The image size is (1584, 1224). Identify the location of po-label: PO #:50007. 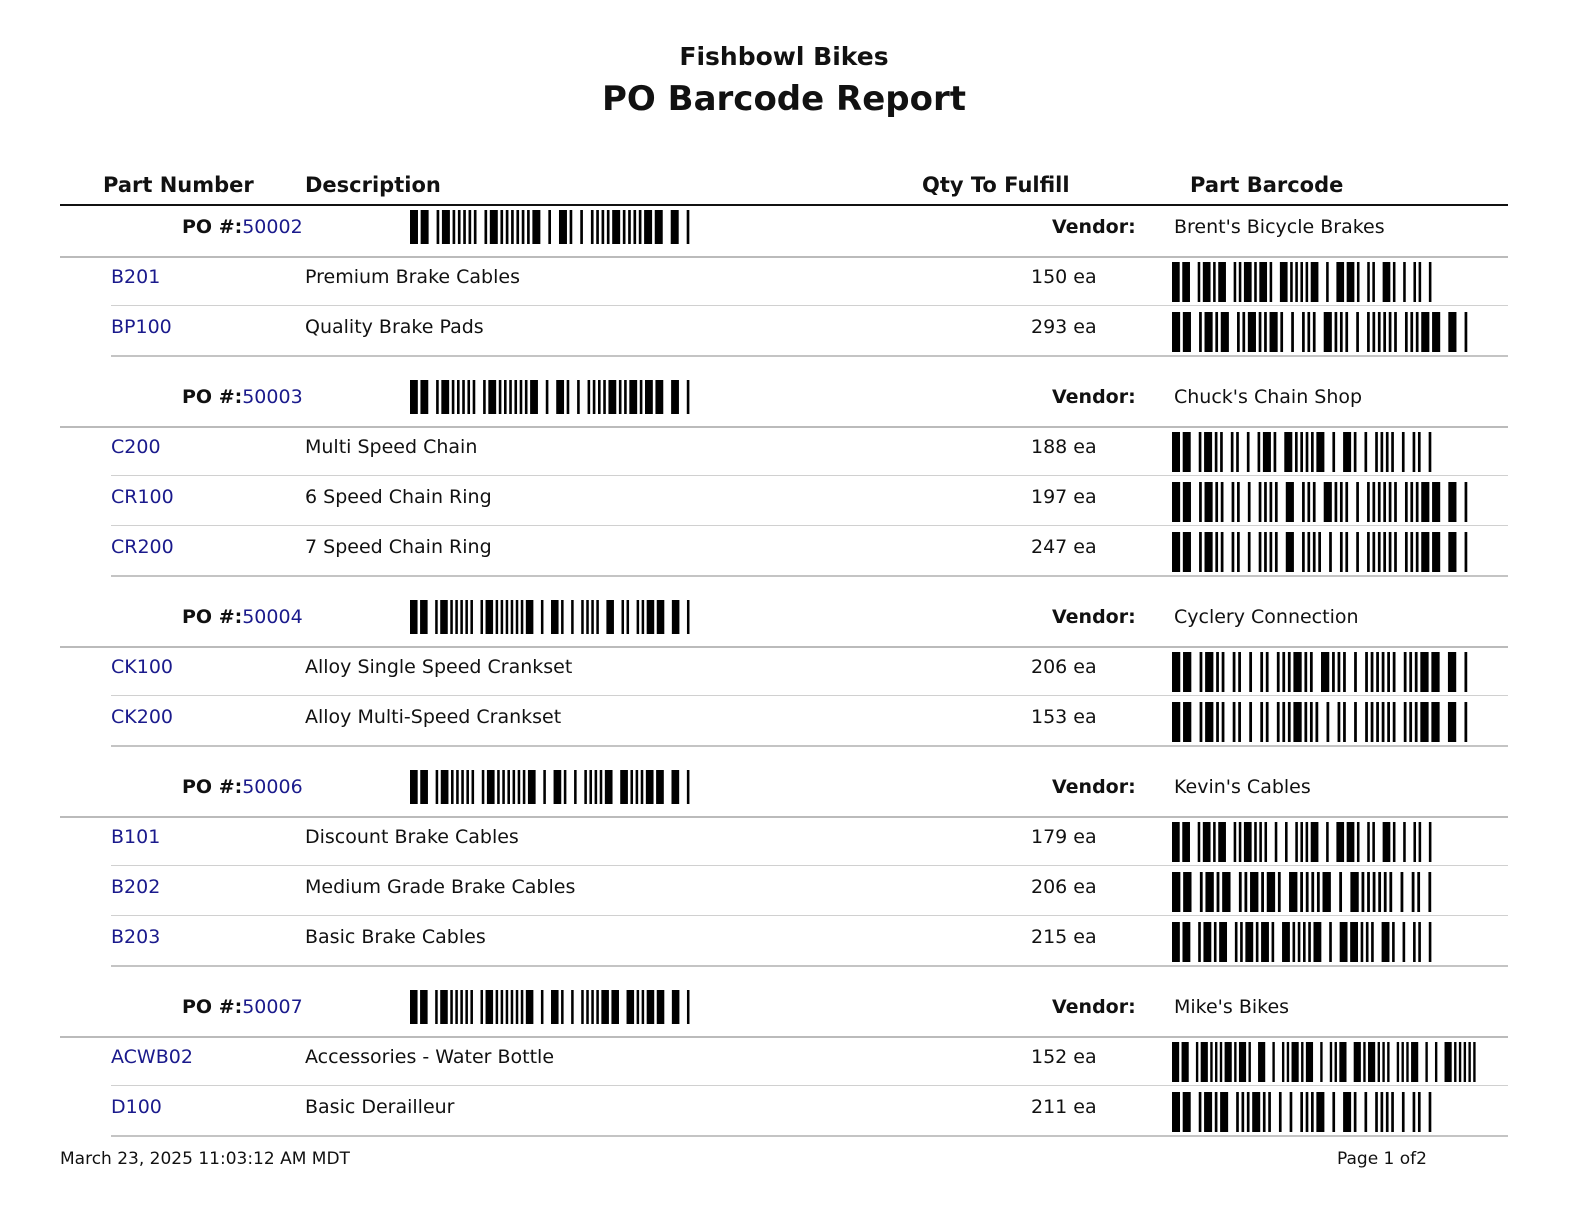
(242, 1007).